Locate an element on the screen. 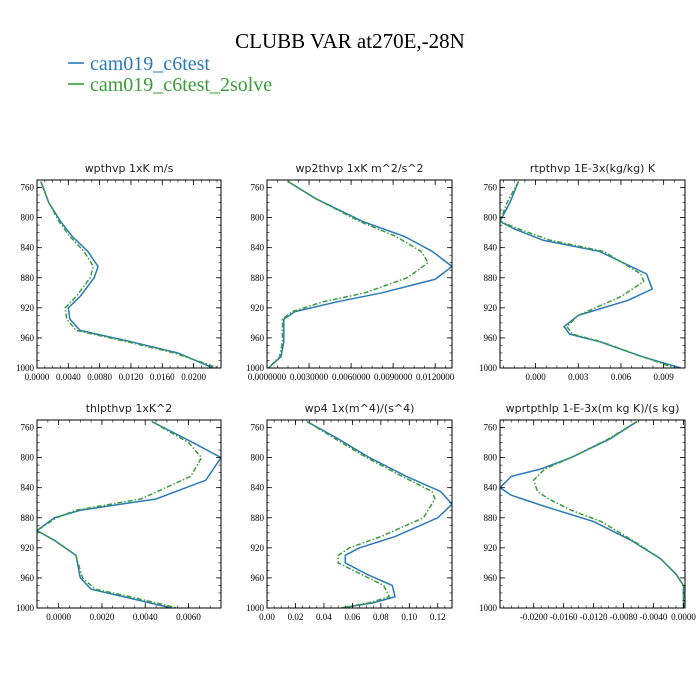 The width and height of the screenshot is (700, 700). x-tick-label: 0.0060 is located at coordinates (188, 617).